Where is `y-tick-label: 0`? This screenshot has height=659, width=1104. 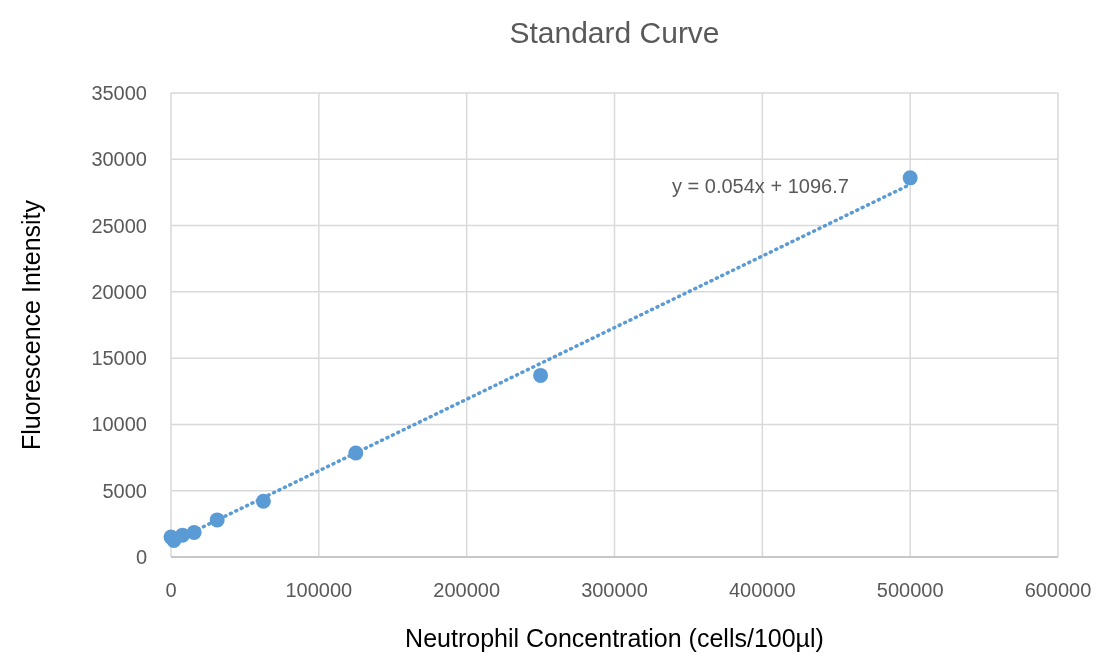 y-tick-label: 0 is located at coordinates (141, 557).